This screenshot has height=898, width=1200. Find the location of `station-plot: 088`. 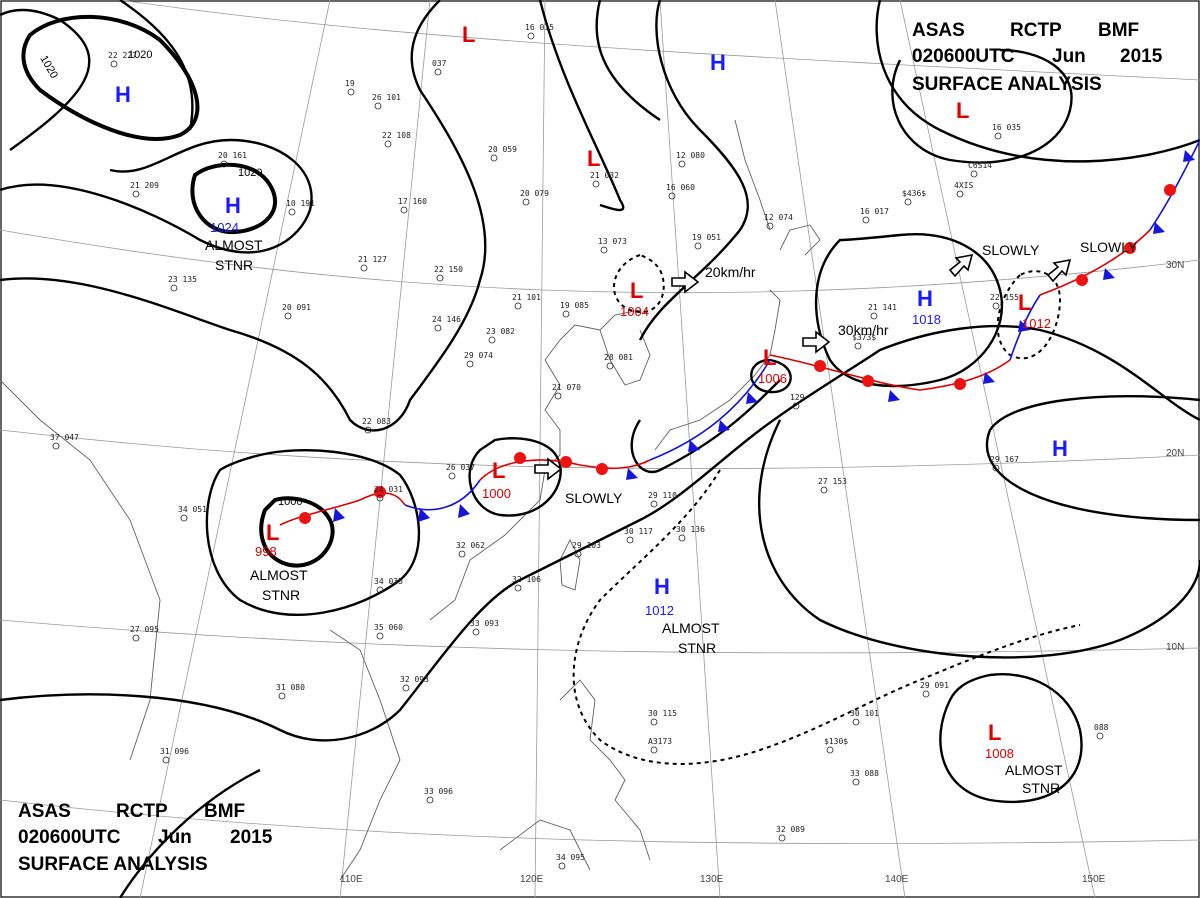

station-plot: 088 is located at coordinates (1101, 727).